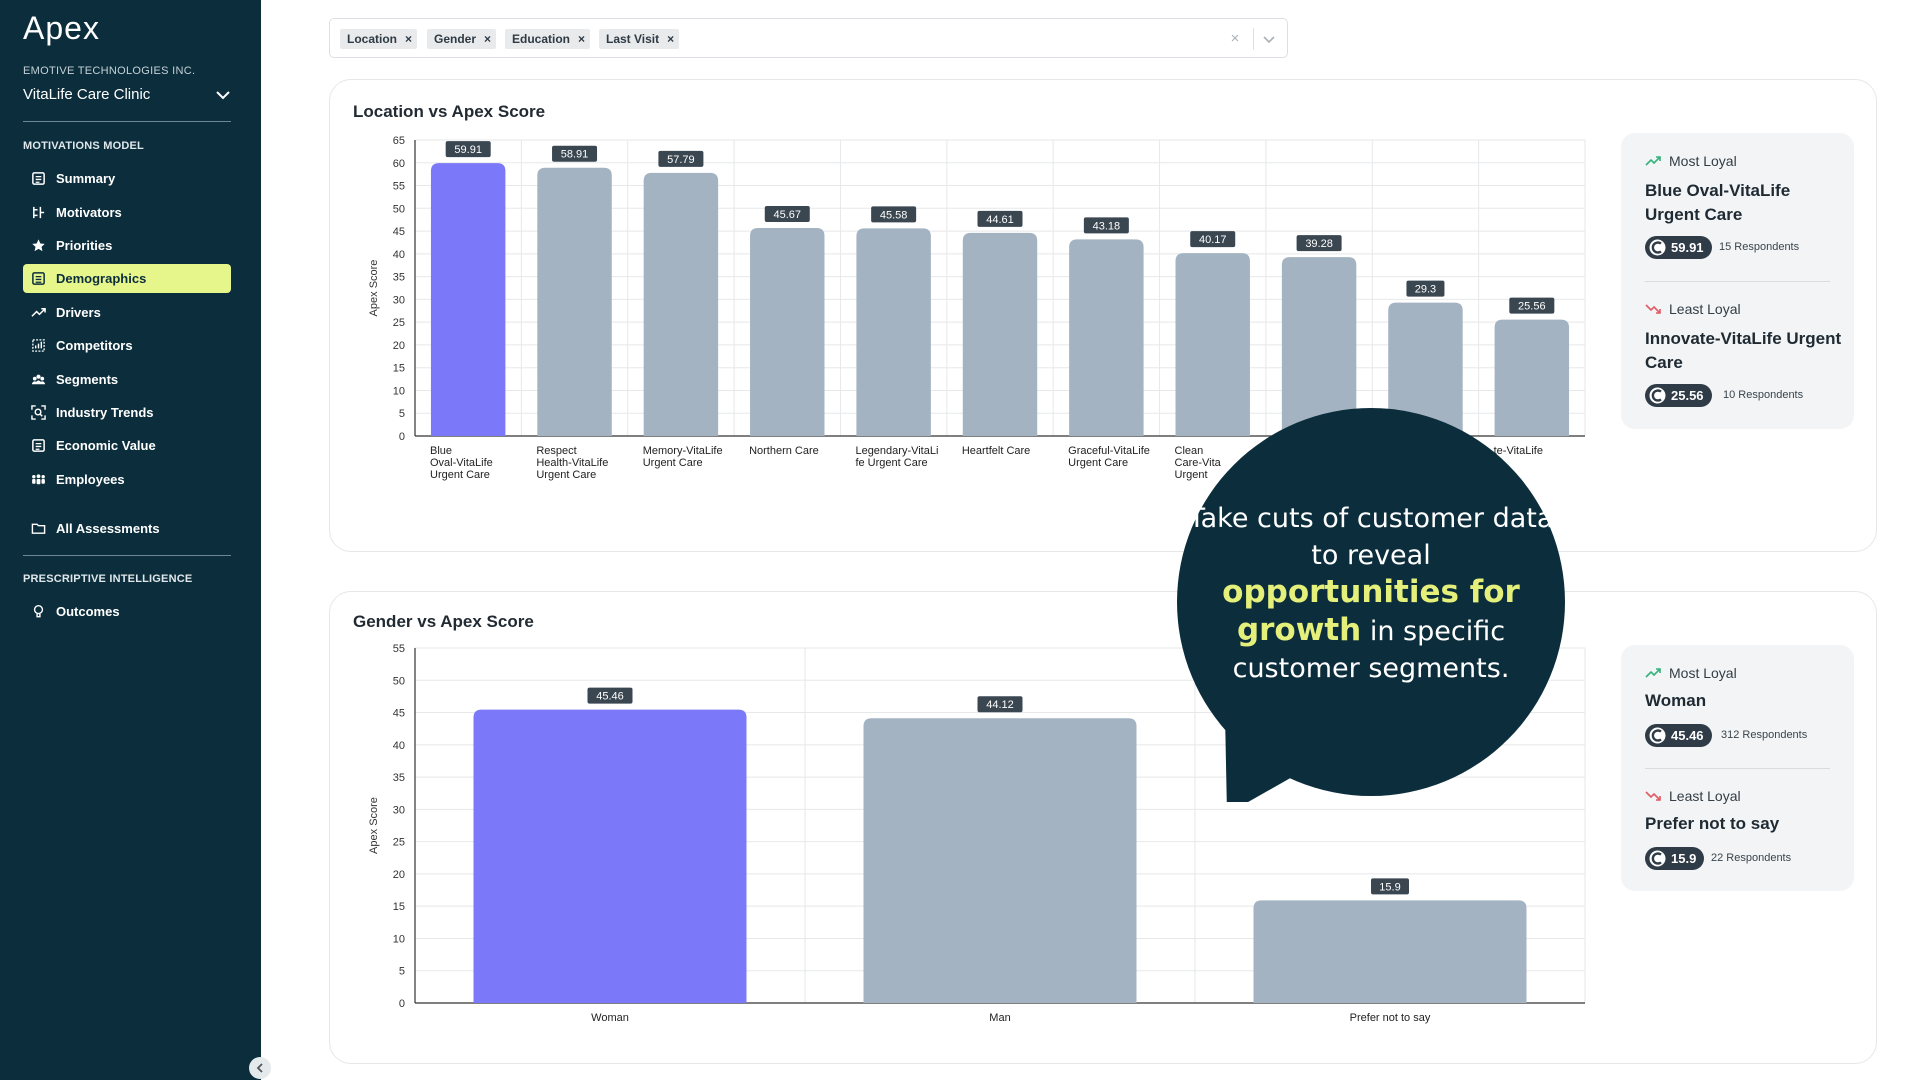 The width and height of the screenshot is (1920, 1080). What do you see at coordinates (38, 445) in the screenshot?
I see `economic-value-icon` at bounding box center [38, 445].